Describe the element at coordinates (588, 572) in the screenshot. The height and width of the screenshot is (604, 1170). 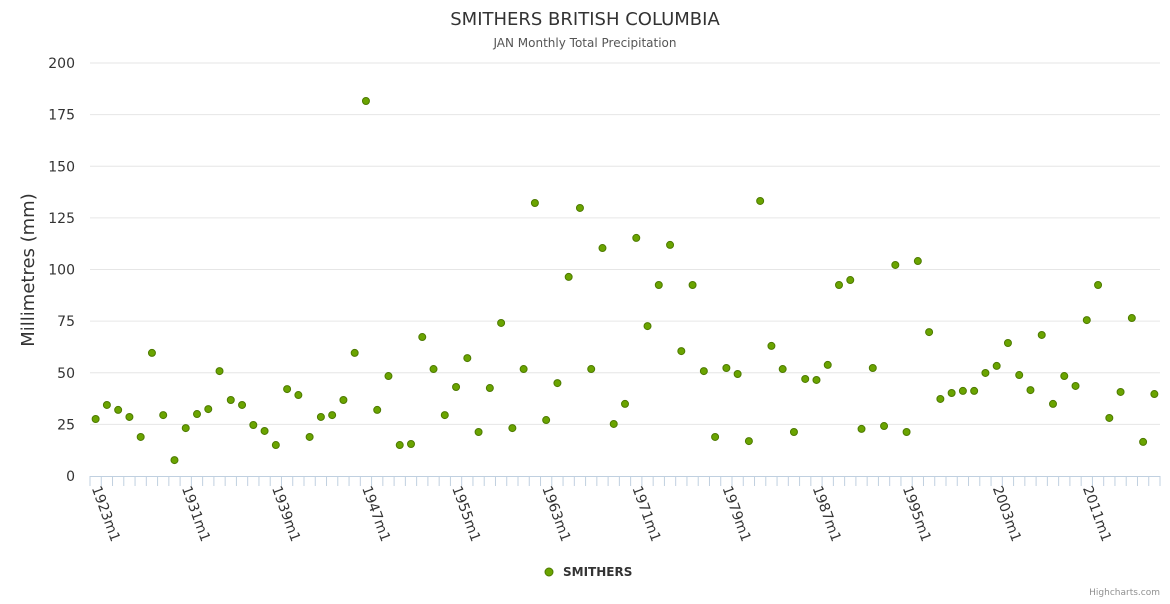
I see `legend-item-smithers: SMITHERS` at that location.